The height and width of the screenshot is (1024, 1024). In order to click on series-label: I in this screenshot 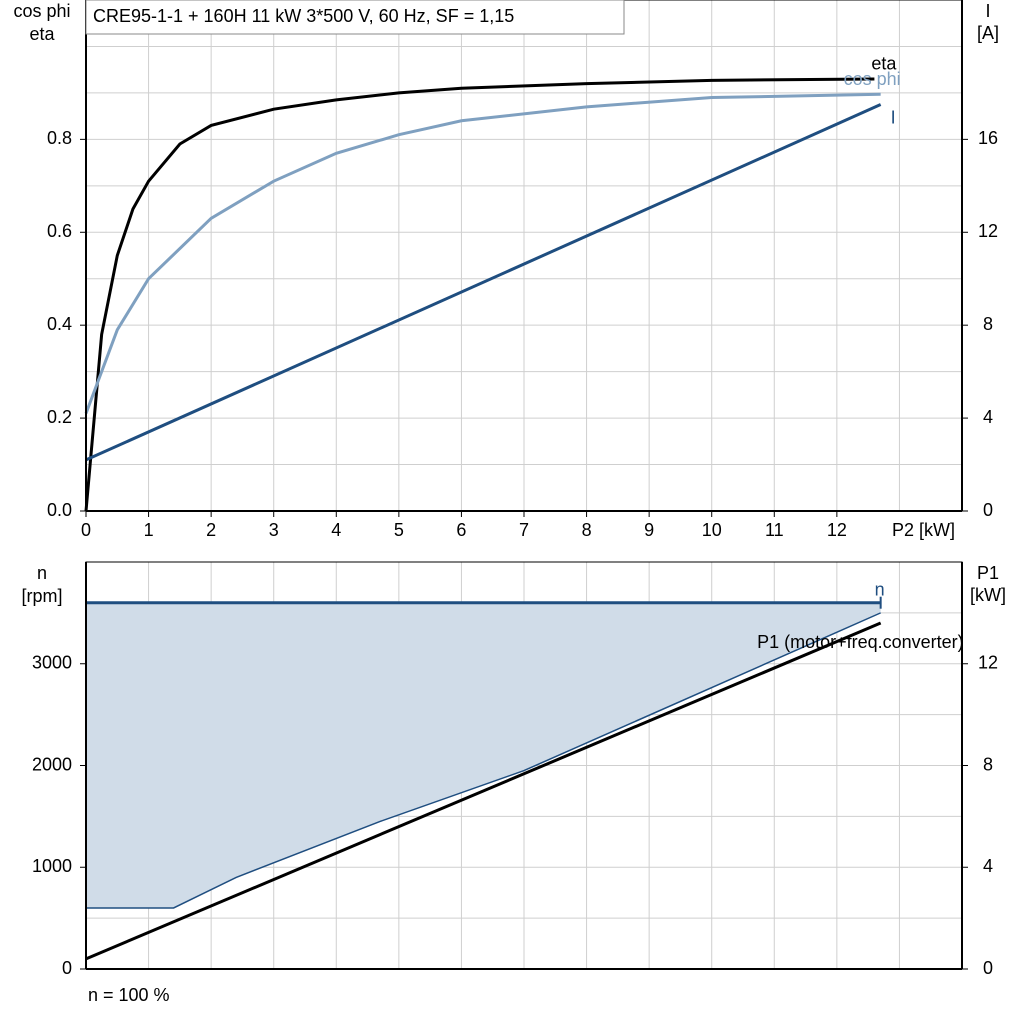, I will do `click(893, 117)`.